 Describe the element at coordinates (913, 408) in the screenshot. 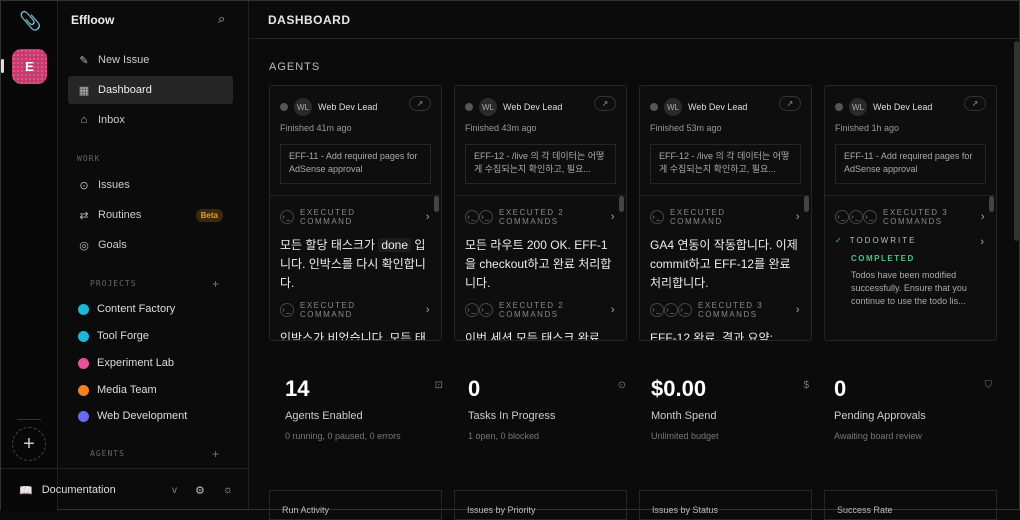

I see `stat-pending-approvals: 0 Pending Approvals Awaiting board review ⛉` at that location.